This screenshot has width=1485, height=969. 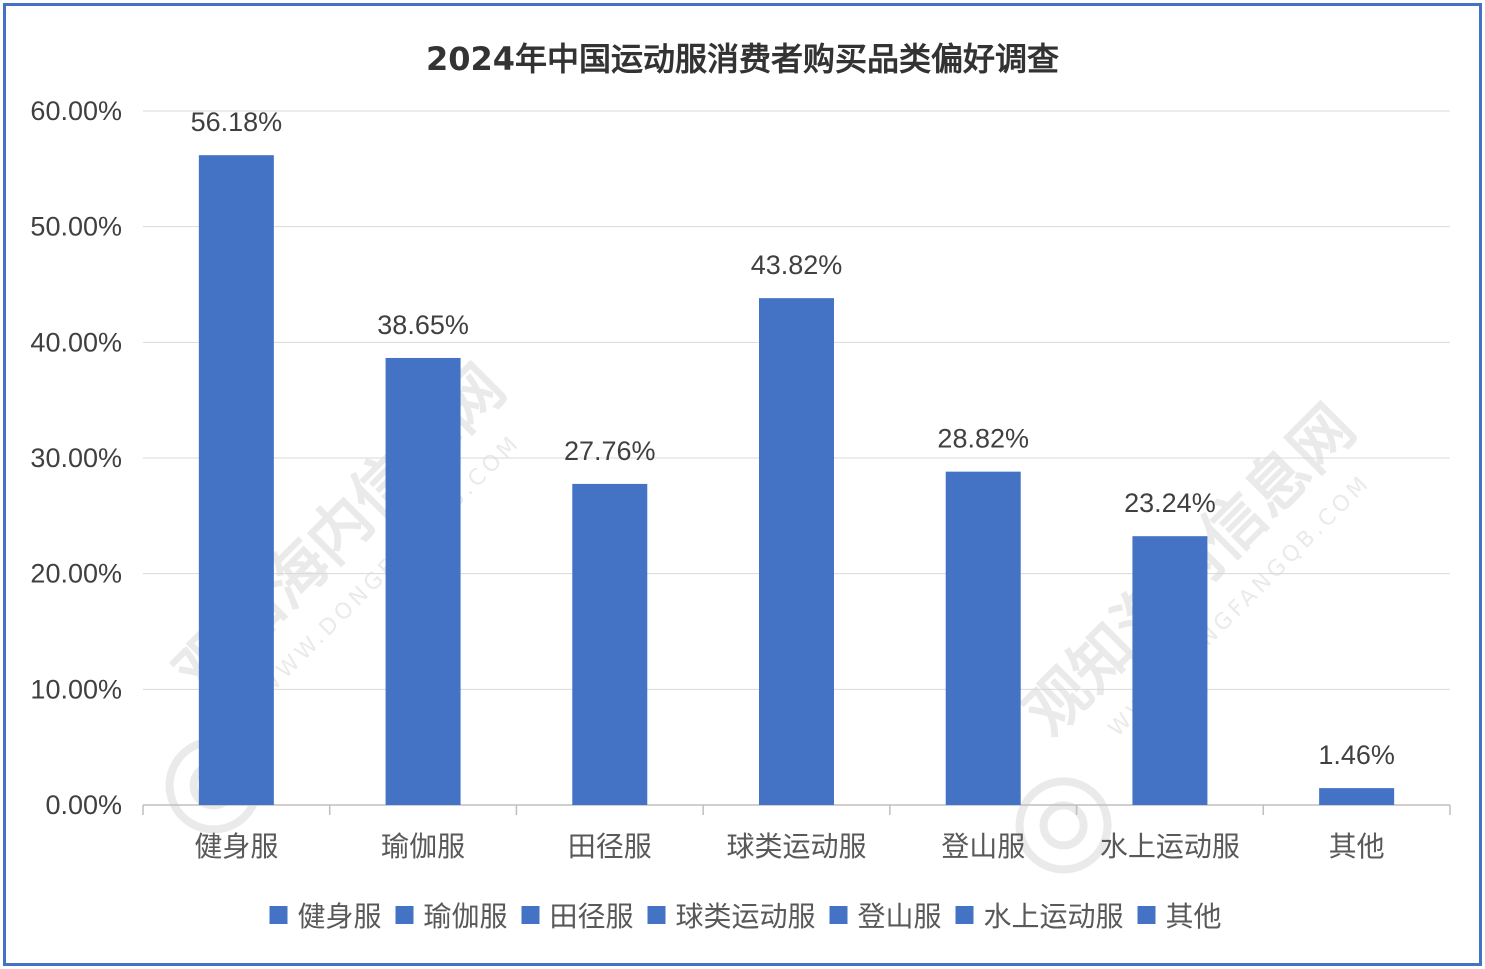 What do you see at coordinates (1194, 916) in the screenshot?
I see `legend-label: 其他` at bounding box center [1194, 916].